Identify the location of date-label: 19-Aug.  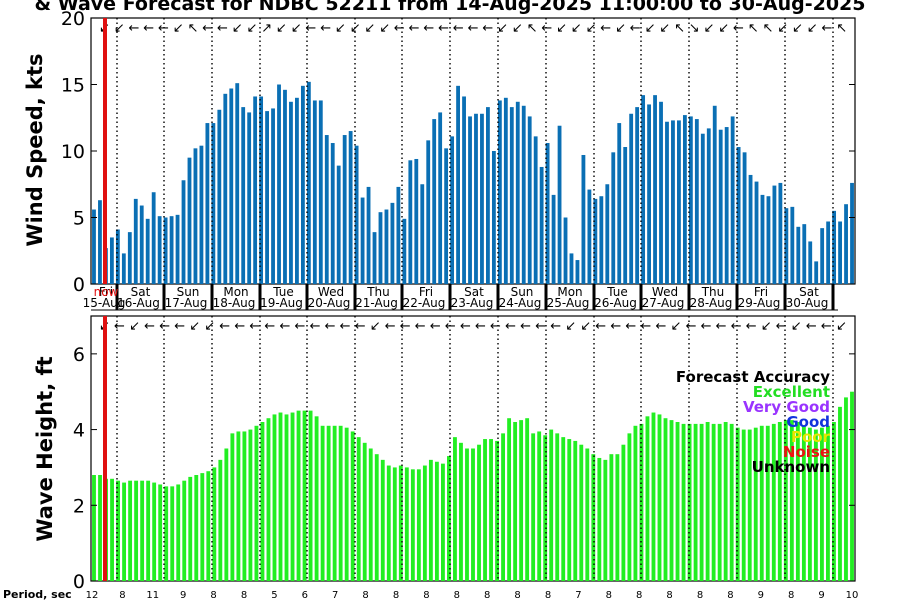
(281, 303).